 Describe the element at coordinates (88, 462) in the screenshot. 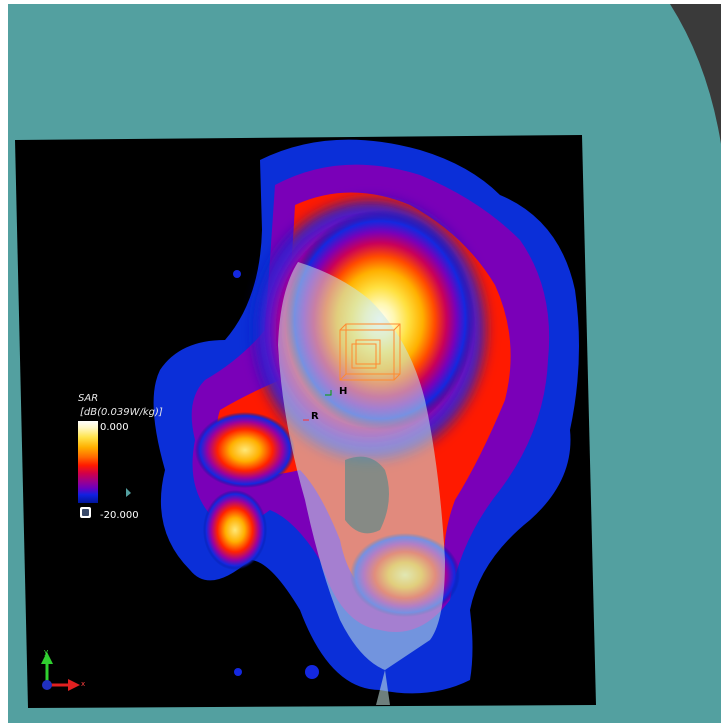

I see `legend-color-bar` at that location.